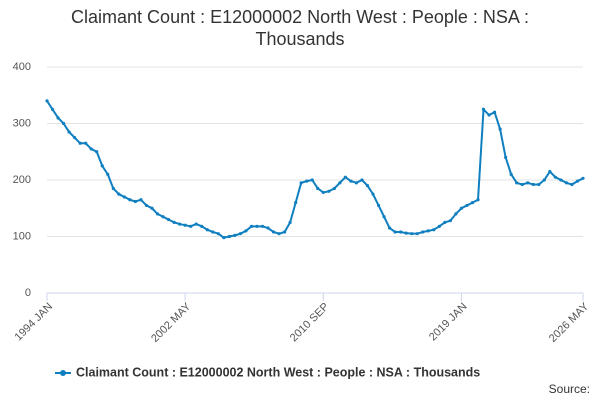 The image size is (600, 400). Describe the element at coordinates (28, 293) in the screenshot. I see `y-tick-label: 0` at that location.